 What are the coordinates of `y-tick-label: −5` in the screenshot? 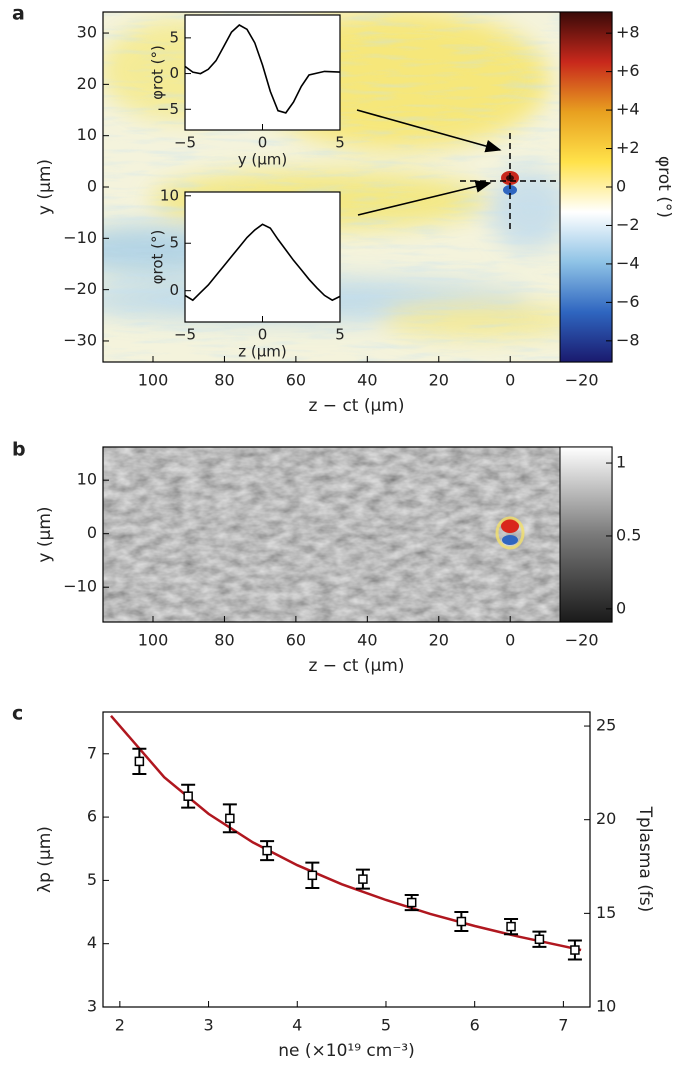 It's located at (168, 109).